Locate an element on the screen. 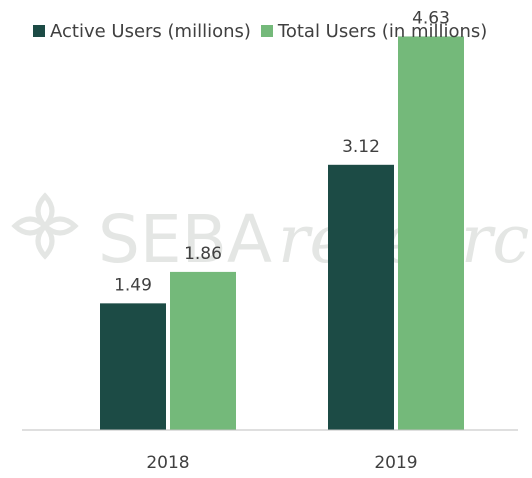 This screenshot has width=532, height=478. data-label-active-2019: 3.12 is located at coordinates (361, 147).